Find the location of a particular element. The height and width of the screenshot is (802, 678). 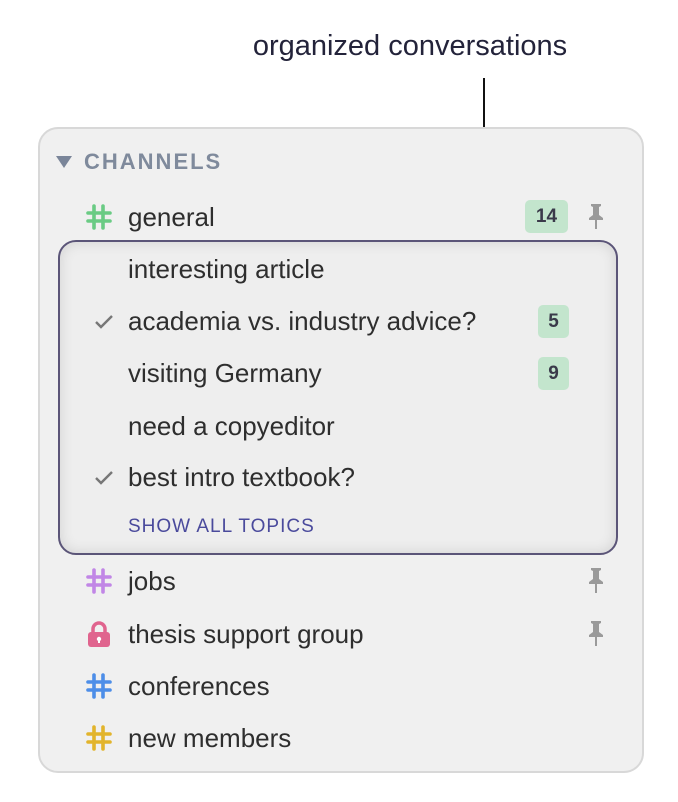

channel-new-members: new members is located at coordinates (188, 738).